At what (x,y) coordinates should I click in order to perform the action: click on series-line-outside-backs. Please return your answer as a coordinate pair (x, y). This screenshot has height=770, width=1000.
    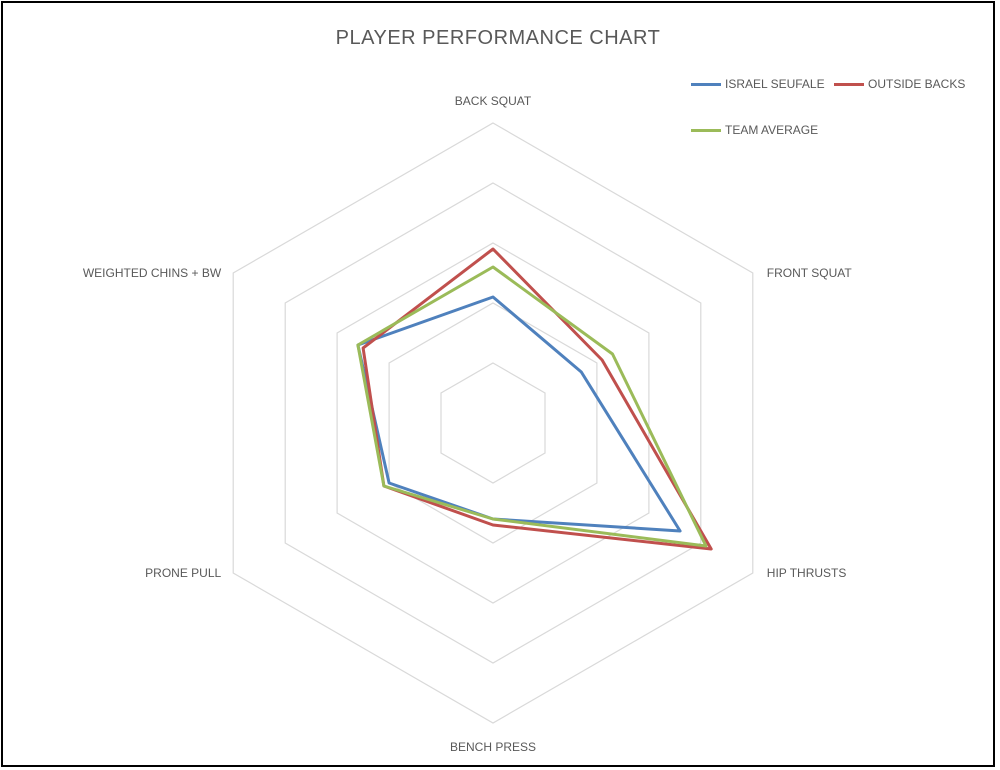
    Looking at the image, I should click on (537, 399).